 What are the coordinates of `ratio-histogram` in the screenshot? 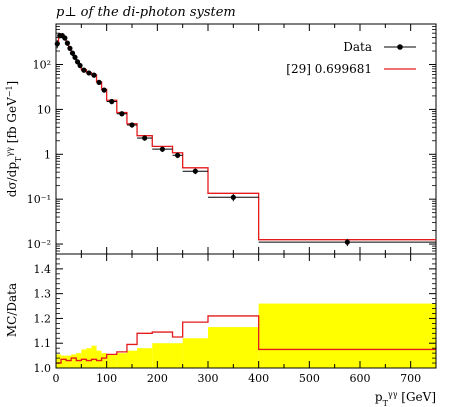 It's located at (246, 339).